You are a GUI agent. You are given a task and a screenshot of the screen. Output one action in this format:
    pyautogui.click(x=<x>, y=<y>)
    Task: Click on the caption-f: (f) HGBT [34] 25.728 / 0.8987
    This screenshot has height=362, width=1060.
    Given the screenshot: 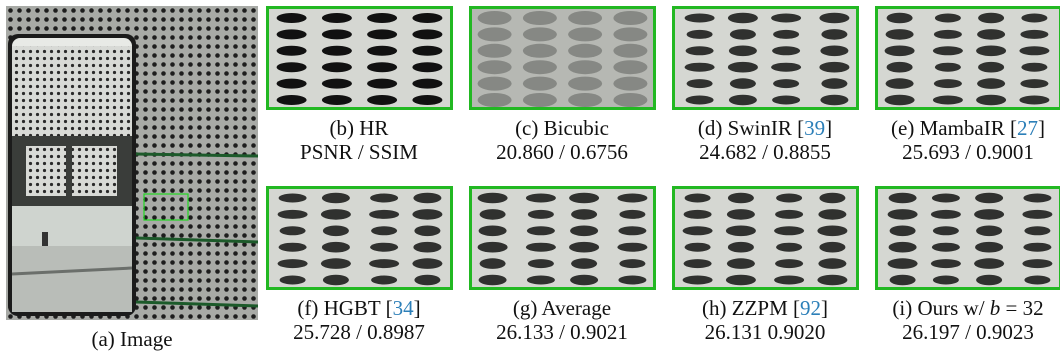 What is the action you would take?
    pyautogui.click(x=359, y=320)
    